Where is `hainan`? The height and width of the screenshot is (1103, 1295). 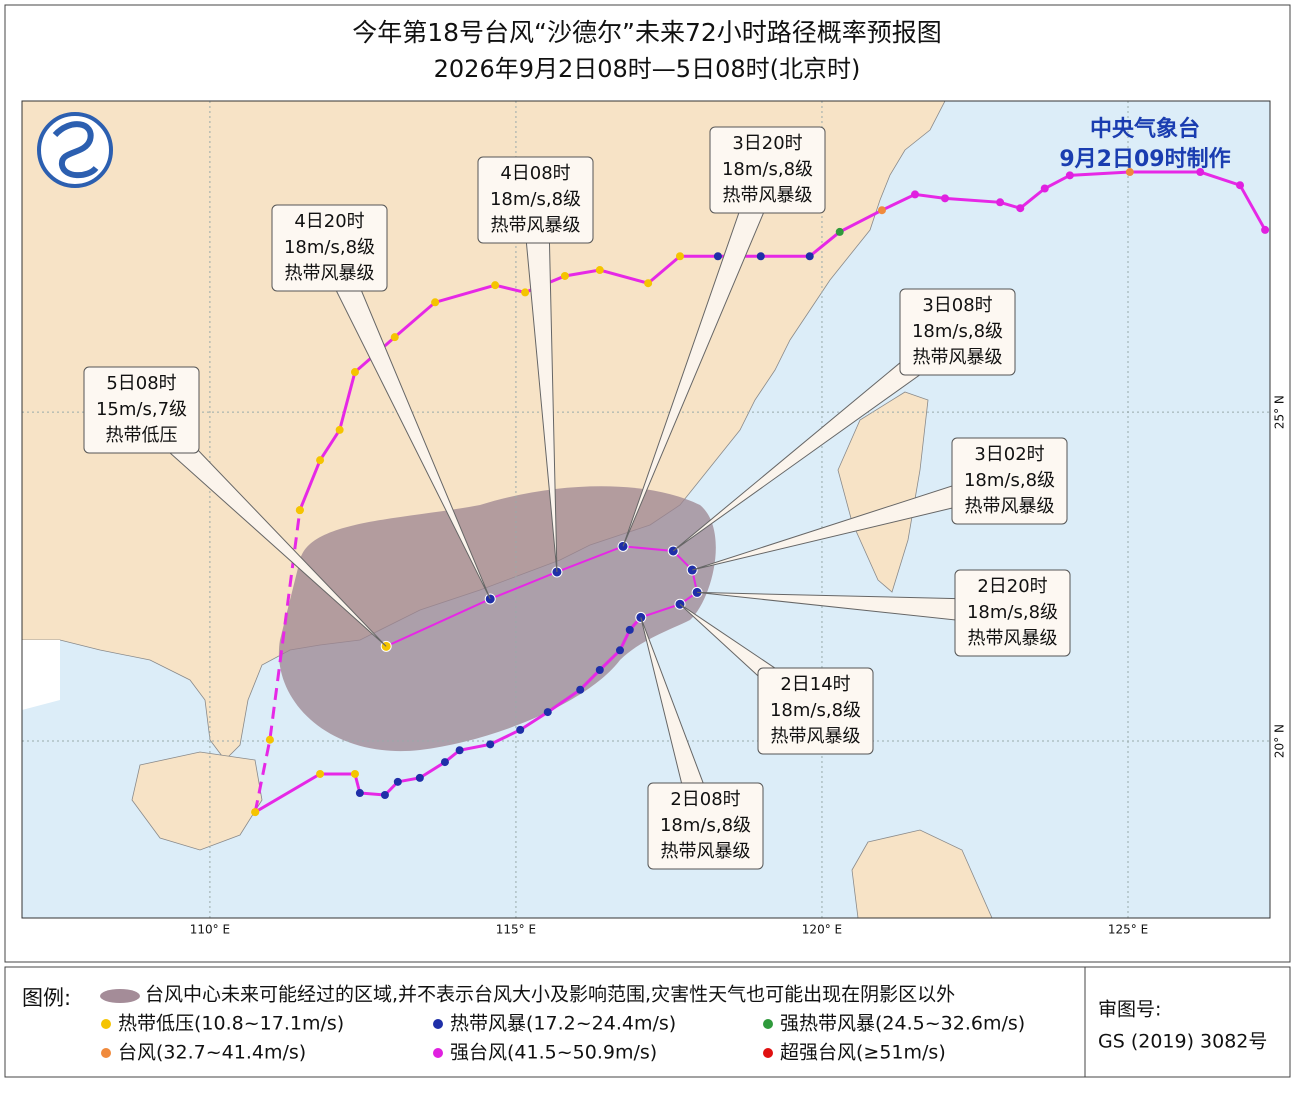 hainan is located at coordinates (197, 801).